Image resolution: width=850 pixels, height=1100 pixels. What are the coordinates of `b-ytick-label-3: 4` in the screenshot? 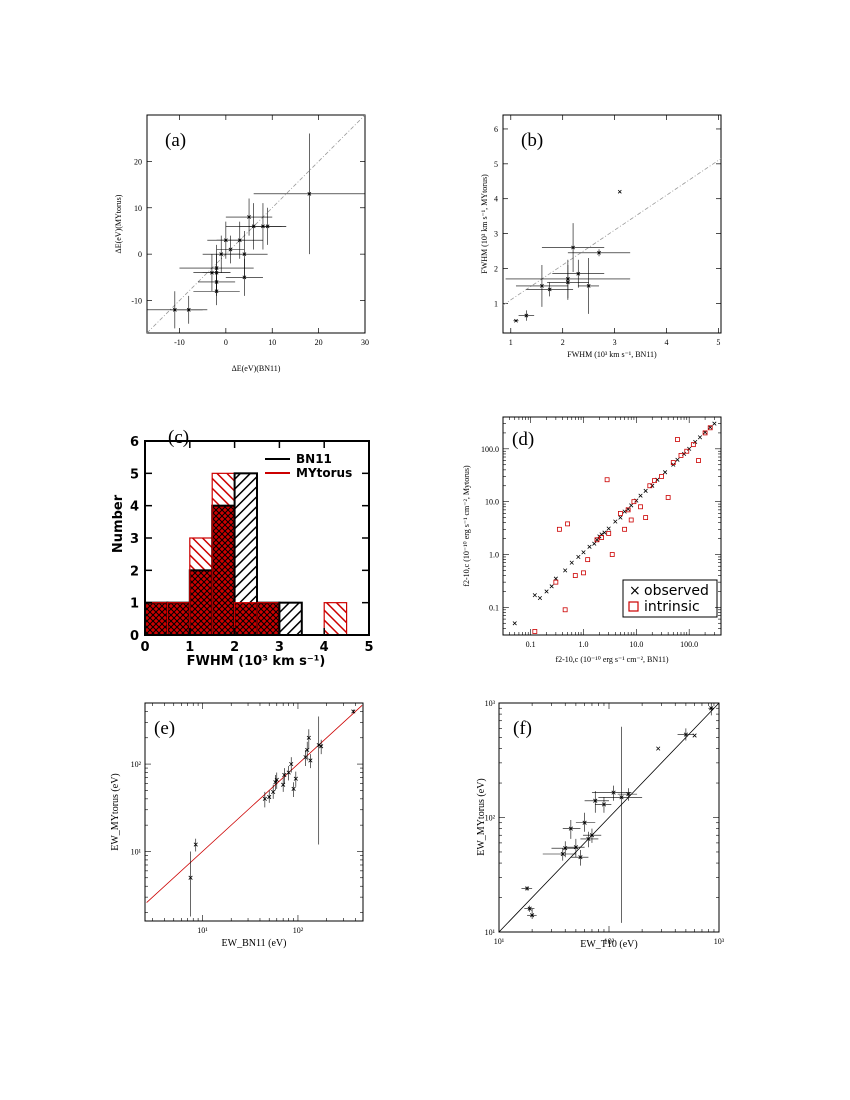 It's located at (496, 199).